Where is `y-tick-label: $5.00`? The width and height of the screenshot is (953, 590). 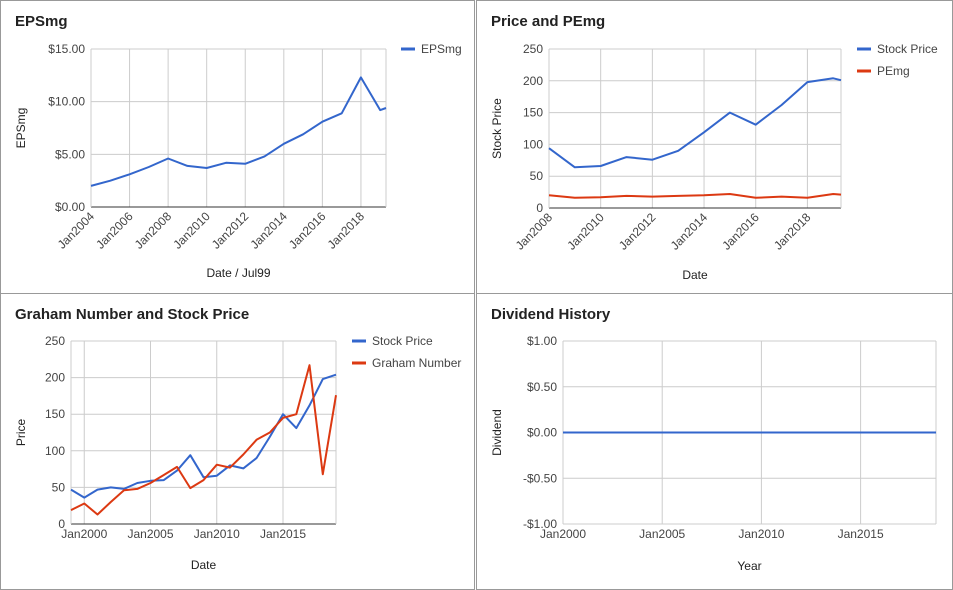
y-tick-label: $5.00 is located at coordinates (70, 154).